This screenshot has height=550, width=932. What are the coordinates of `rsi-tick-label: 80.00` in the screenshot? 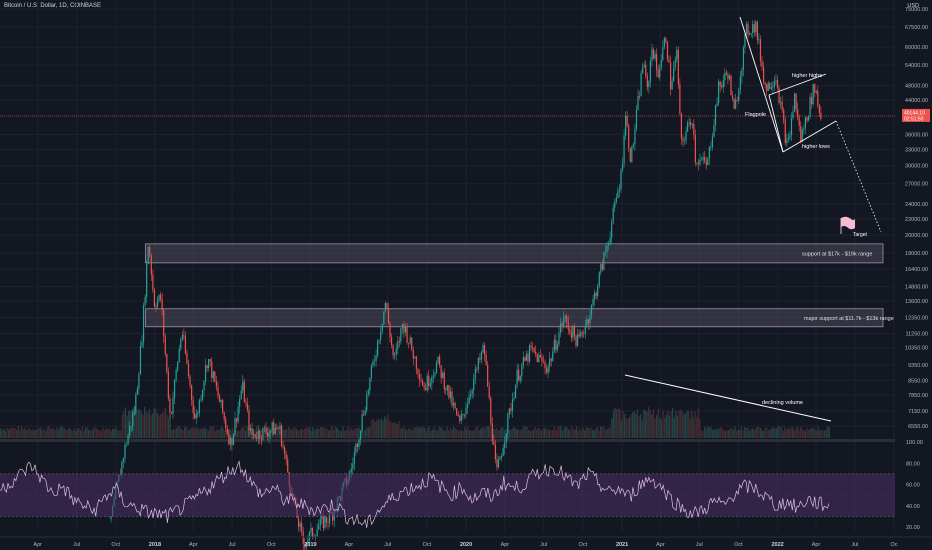 It's located at (913, 464).